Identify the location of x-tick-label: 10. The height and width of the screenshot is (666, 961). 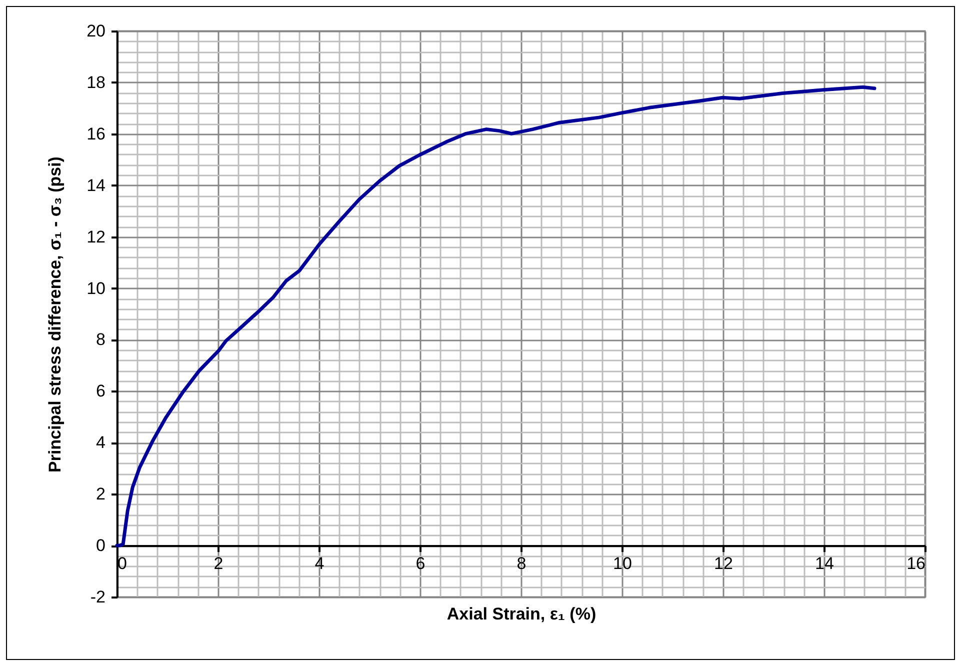
(622, 564).